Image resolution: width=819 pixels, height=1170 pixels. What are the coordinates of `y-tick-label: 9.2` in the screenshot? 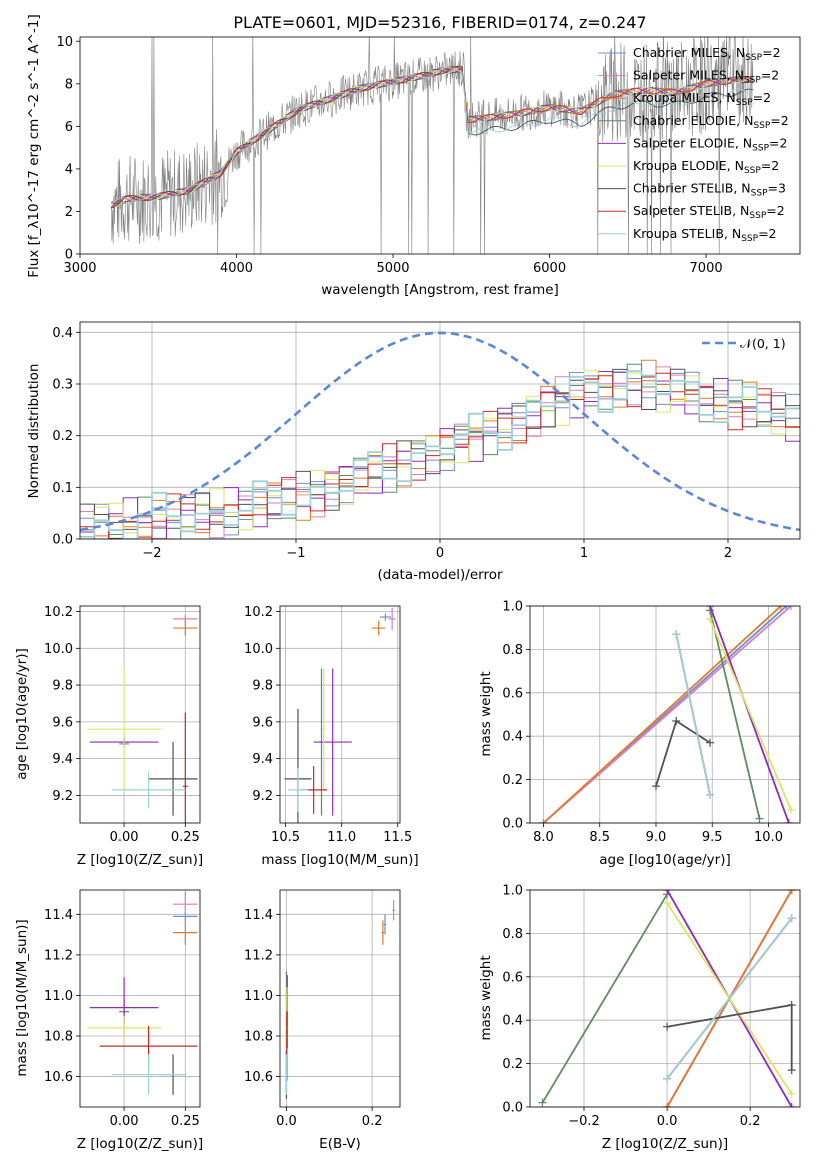 It's located at (62, 796).